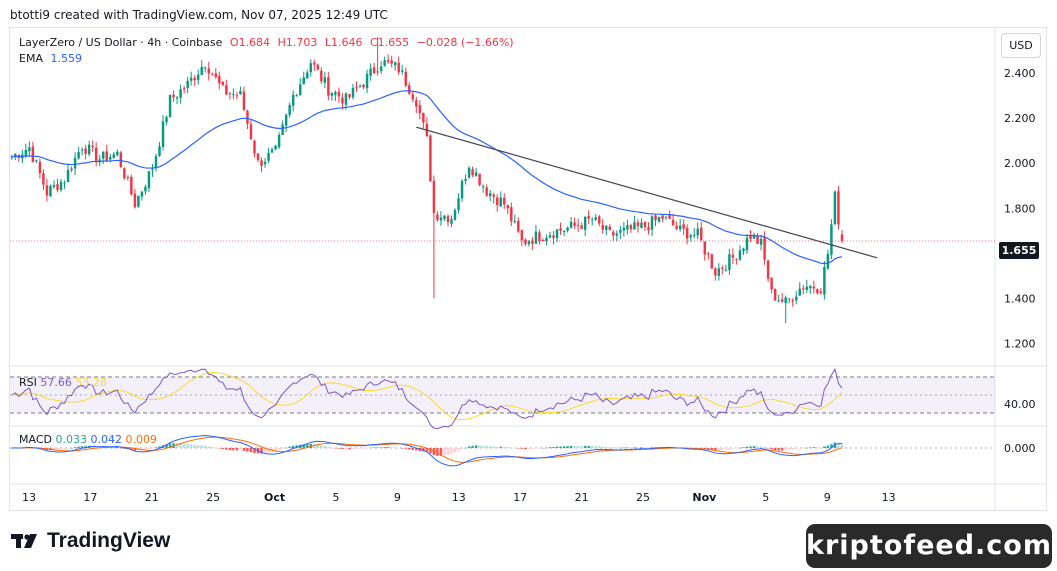 This screenshot has height=571, width=1057. I want to click on tradingview-logo: TradingView, so click(90, 541).